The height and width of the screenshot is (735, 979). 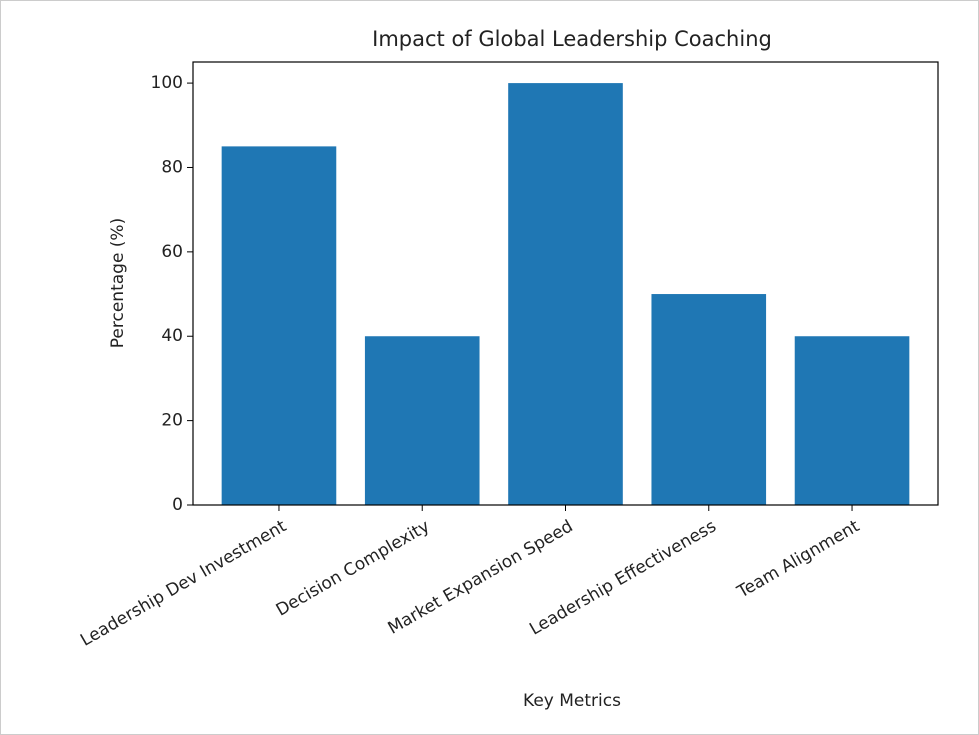 I want to click on y-tick-label: 60, so click(x=172, y=252).